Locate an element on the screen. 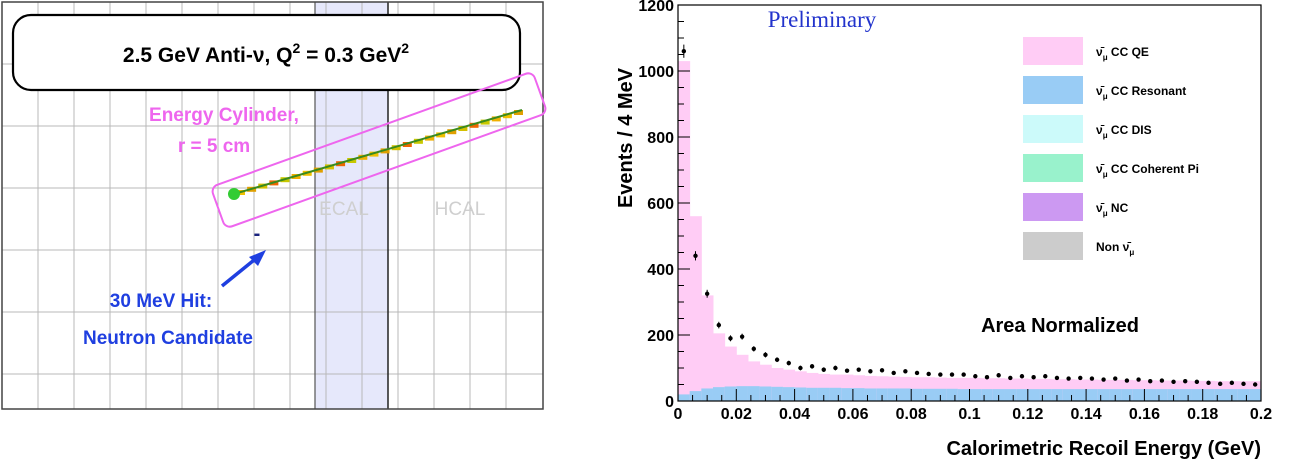 The image size is (1289, 471). x-tick-label: 0.1 is located at coordinates (969, 414).